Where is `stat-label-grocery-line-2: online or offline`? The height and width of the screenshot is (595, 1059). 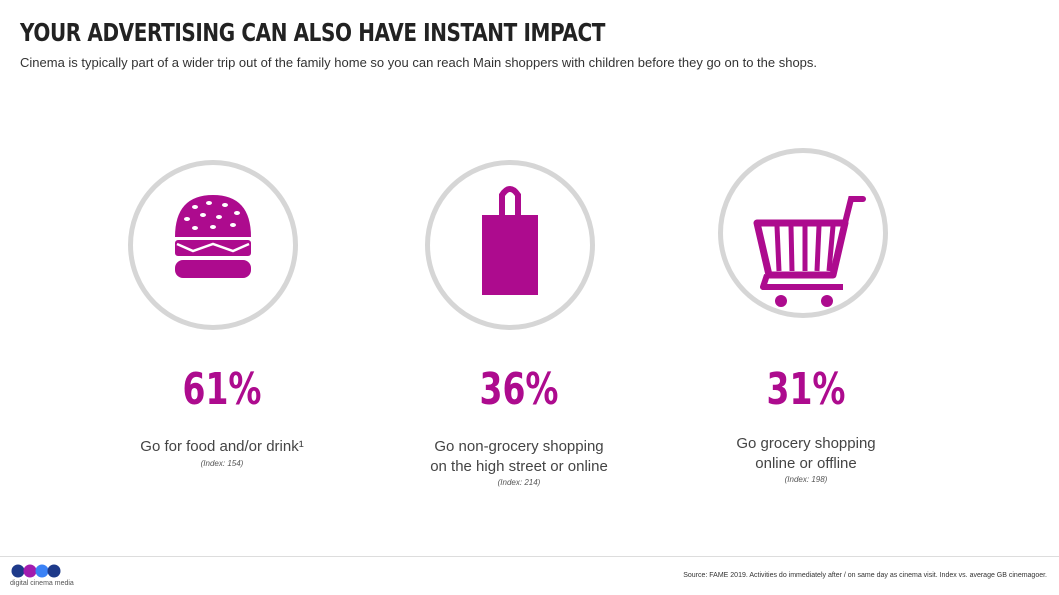
stat-label-grocery-line-2: online or offline is located at coordinates (806, 463).